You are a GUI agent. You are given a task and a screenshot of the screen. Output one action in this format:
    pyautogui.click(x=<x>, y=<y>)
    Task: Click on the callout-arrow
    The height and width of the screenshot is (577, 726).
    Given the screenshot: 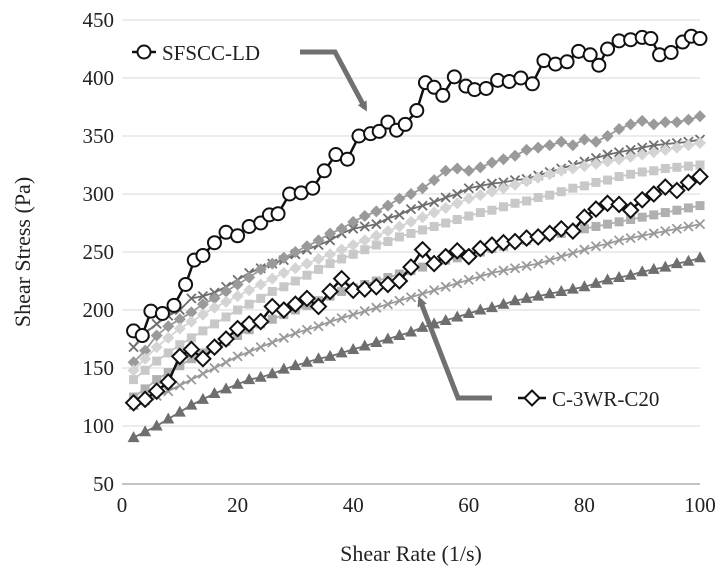 What is the action you would take?
    pyautogui.click(x=334, y=80)
    